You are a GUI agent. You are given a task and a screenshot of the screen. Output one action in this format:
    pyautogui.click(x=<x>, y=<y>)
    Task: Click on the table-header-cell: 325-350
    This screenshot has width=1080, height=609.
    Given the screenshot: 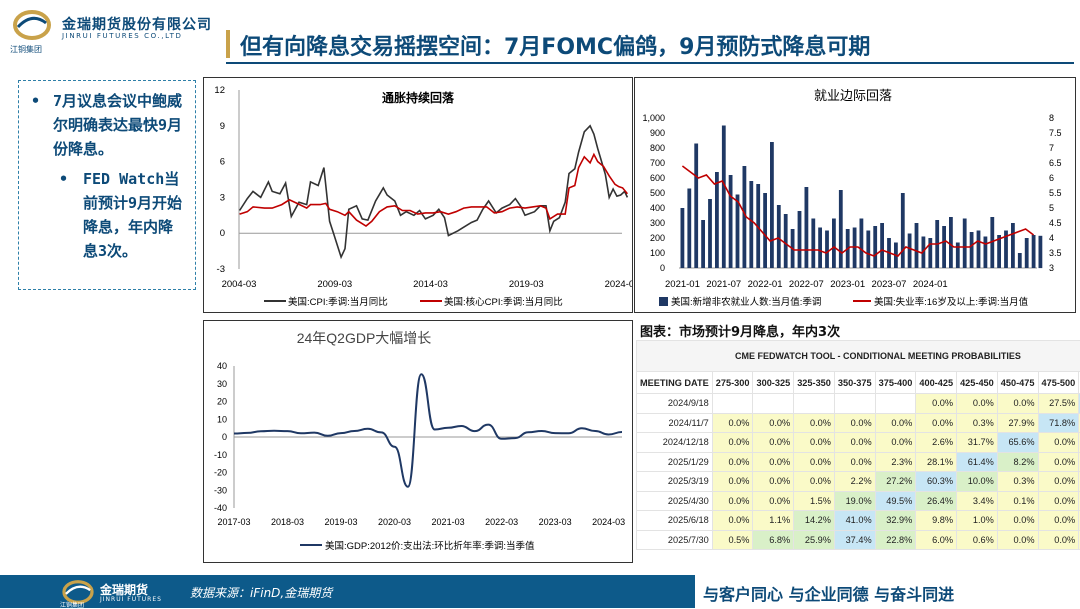 What is the action you would take?
    pyautogui.click(x=814, y=383)
    